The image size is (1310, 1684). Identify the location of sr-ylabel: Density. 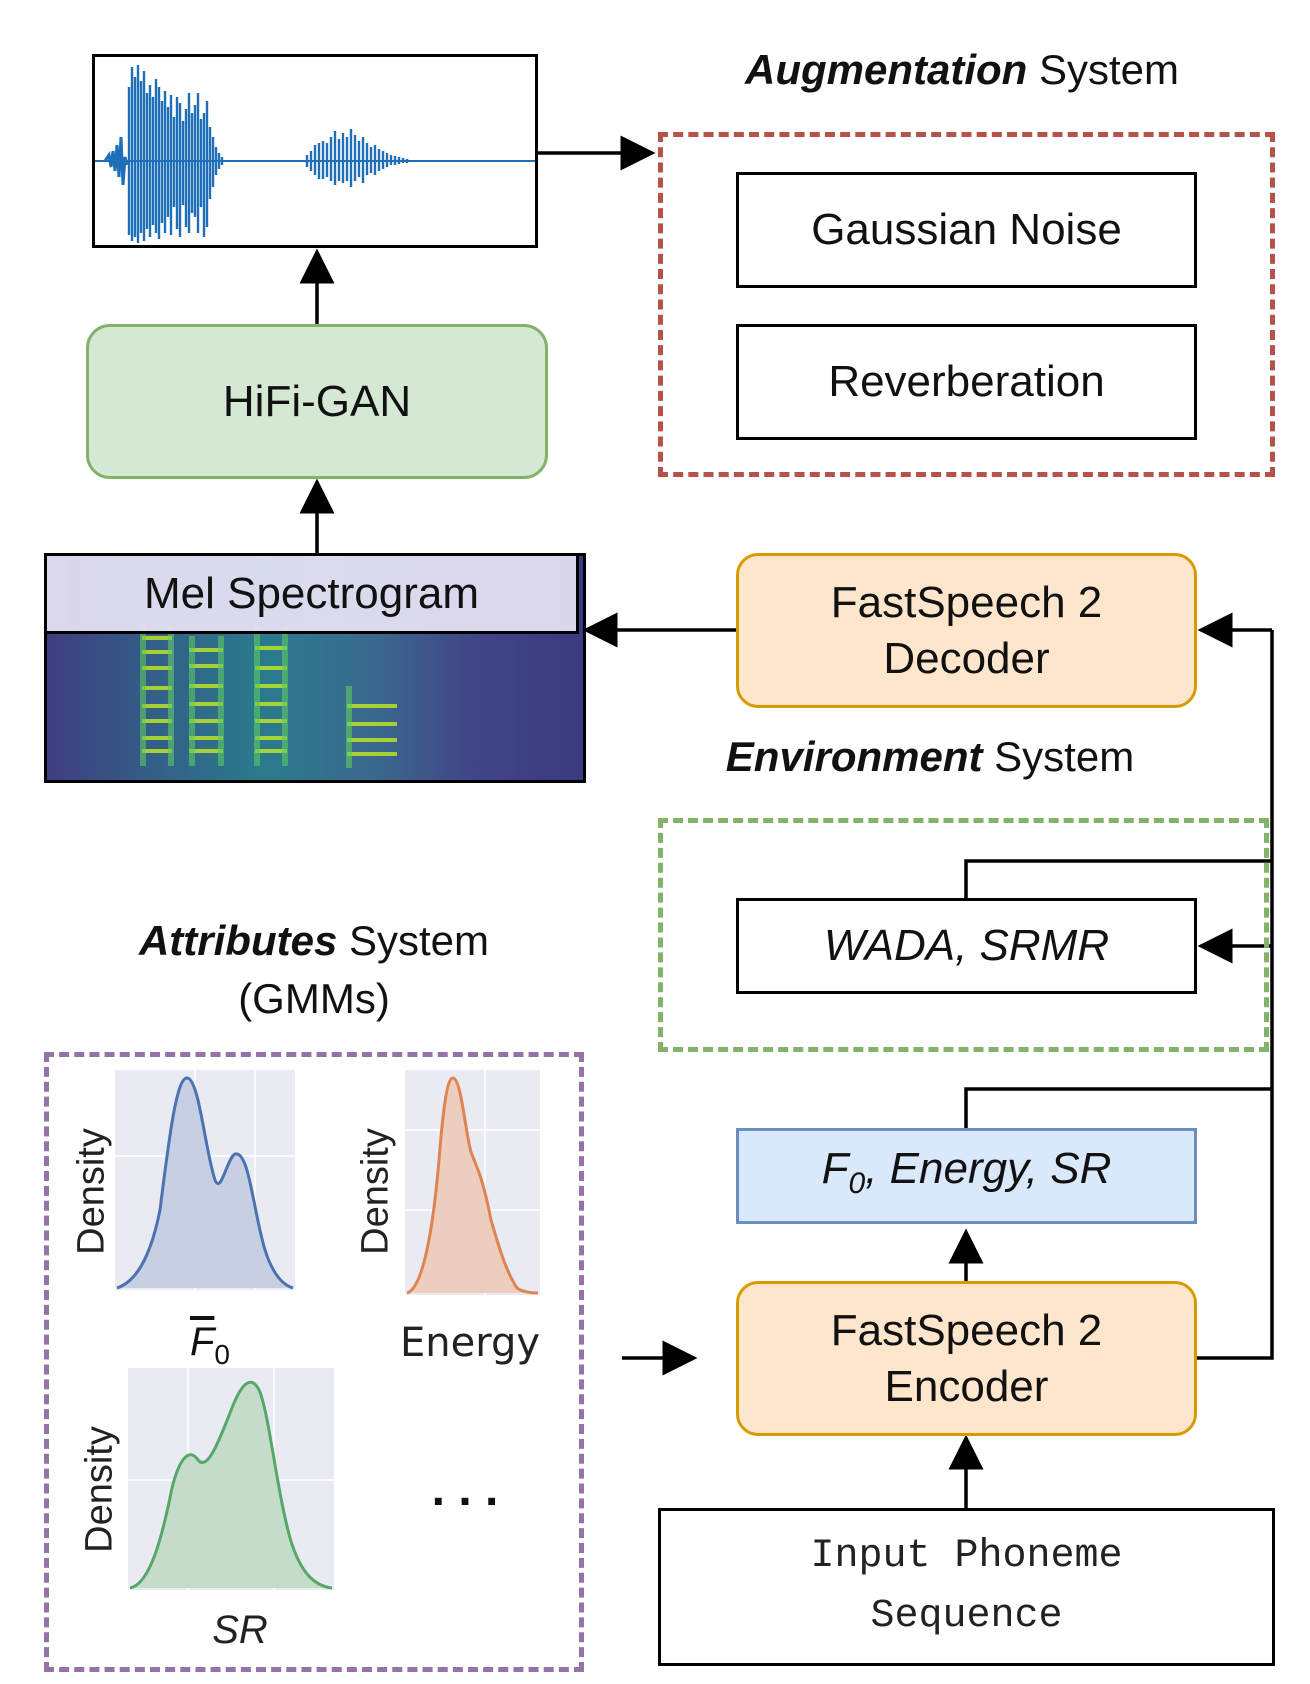
(99, 1489).